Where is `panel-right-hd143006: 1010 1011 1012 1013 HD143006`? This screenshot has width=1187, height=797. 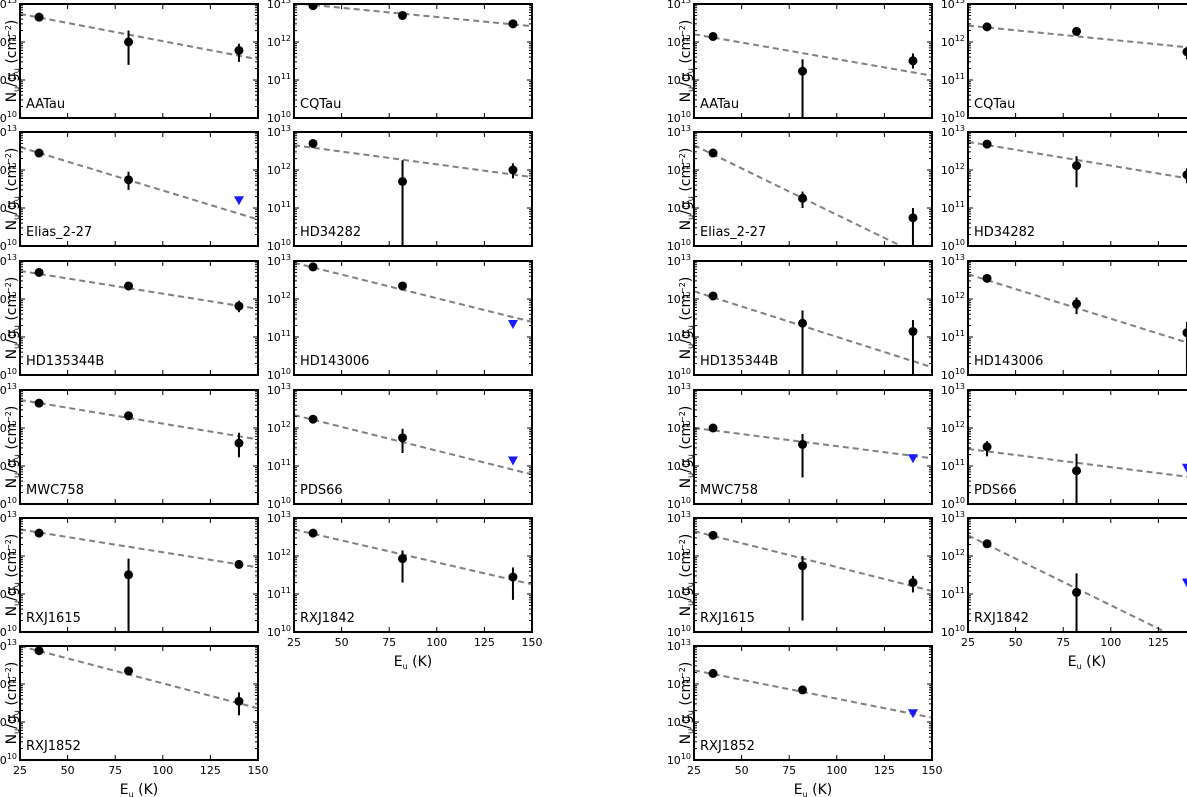
panel-right-hd143006: 1010 1011 1012 1013 HD143006 is located at coordinates (1064, 317).